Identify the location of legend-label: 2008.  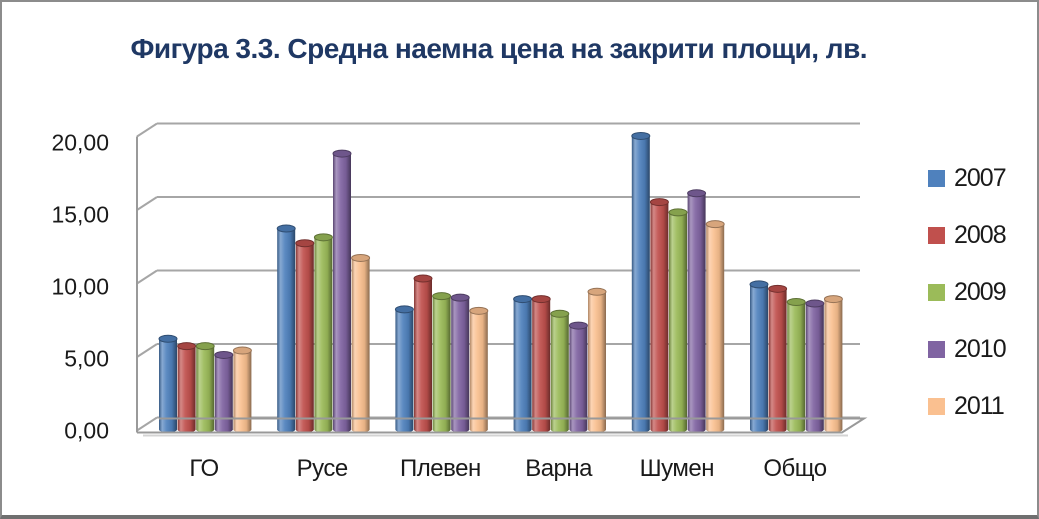
(980, 235).